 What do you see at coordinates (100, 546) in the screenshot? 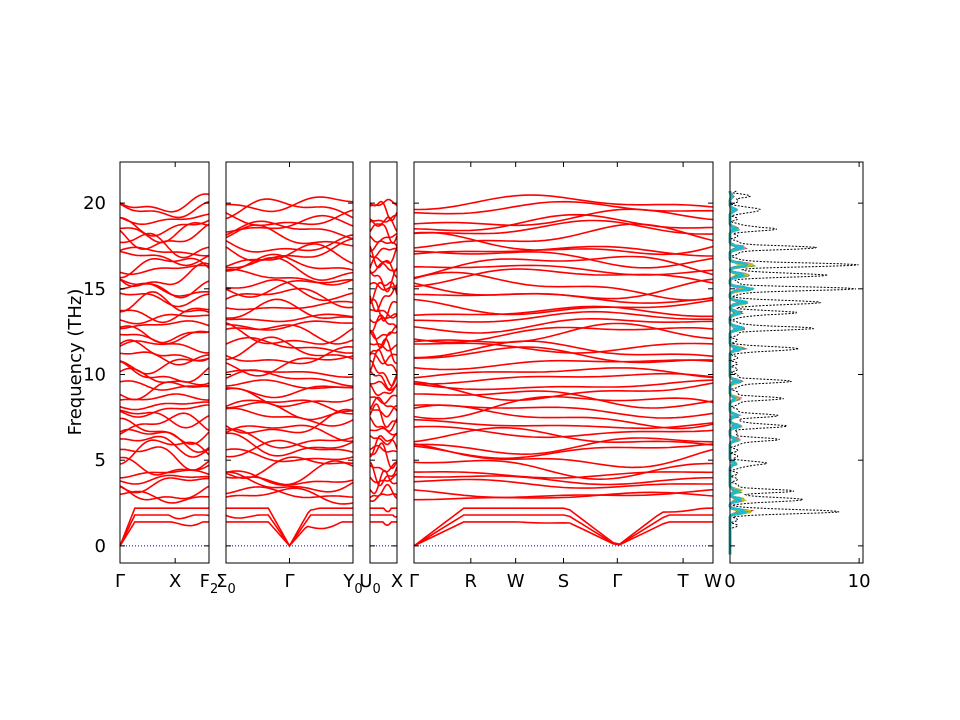
I see `y-tick-label: 0` at bounding box center [100, 546].